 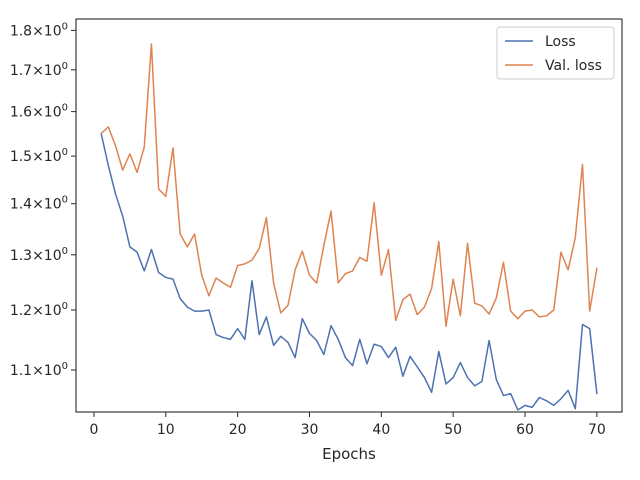 I want to click on legend: Loss Val. loss, so click(x=555, y=53).